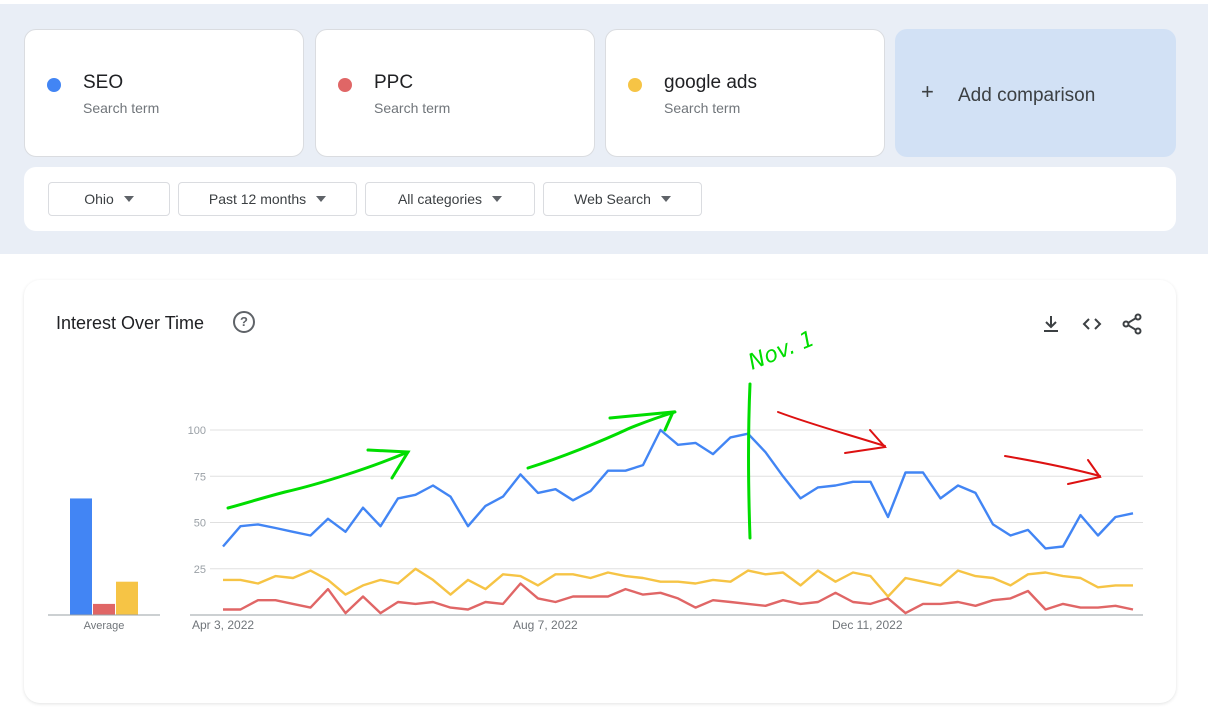 The width and height of the screenshot is (1208, 724). Describe the element at coordinates (99, 199) in the screenshot. I see `filter-label: Ohio` at that location.